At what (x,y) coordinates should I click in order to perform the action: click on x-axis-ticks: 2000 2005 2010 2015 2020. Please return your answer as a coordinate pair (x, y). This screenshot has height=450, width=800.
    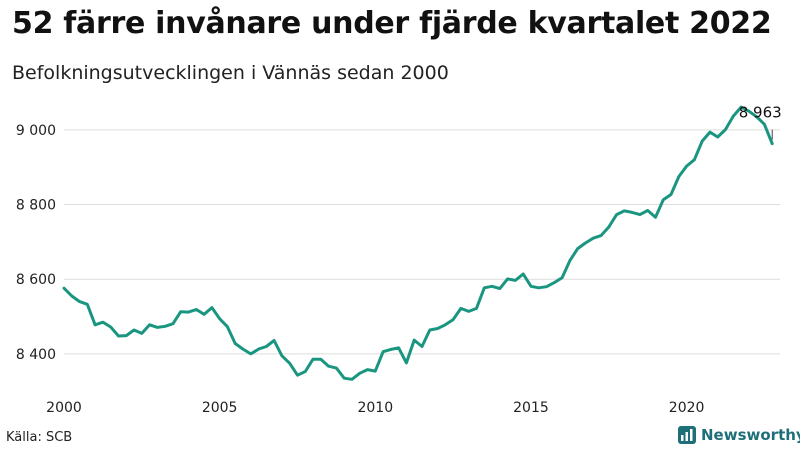
    Looking at the image, I should click on (375, 408).